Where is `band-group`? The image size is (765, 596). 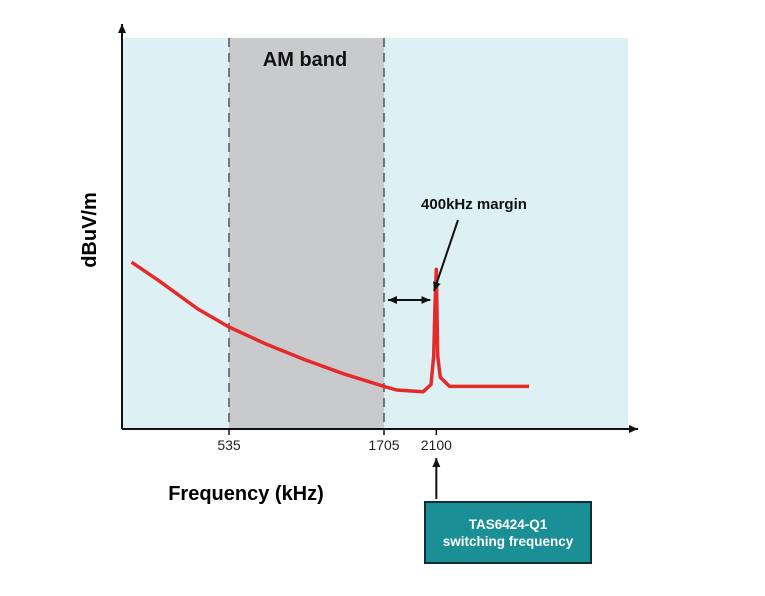 band-group is located at coordinates (306, 233).